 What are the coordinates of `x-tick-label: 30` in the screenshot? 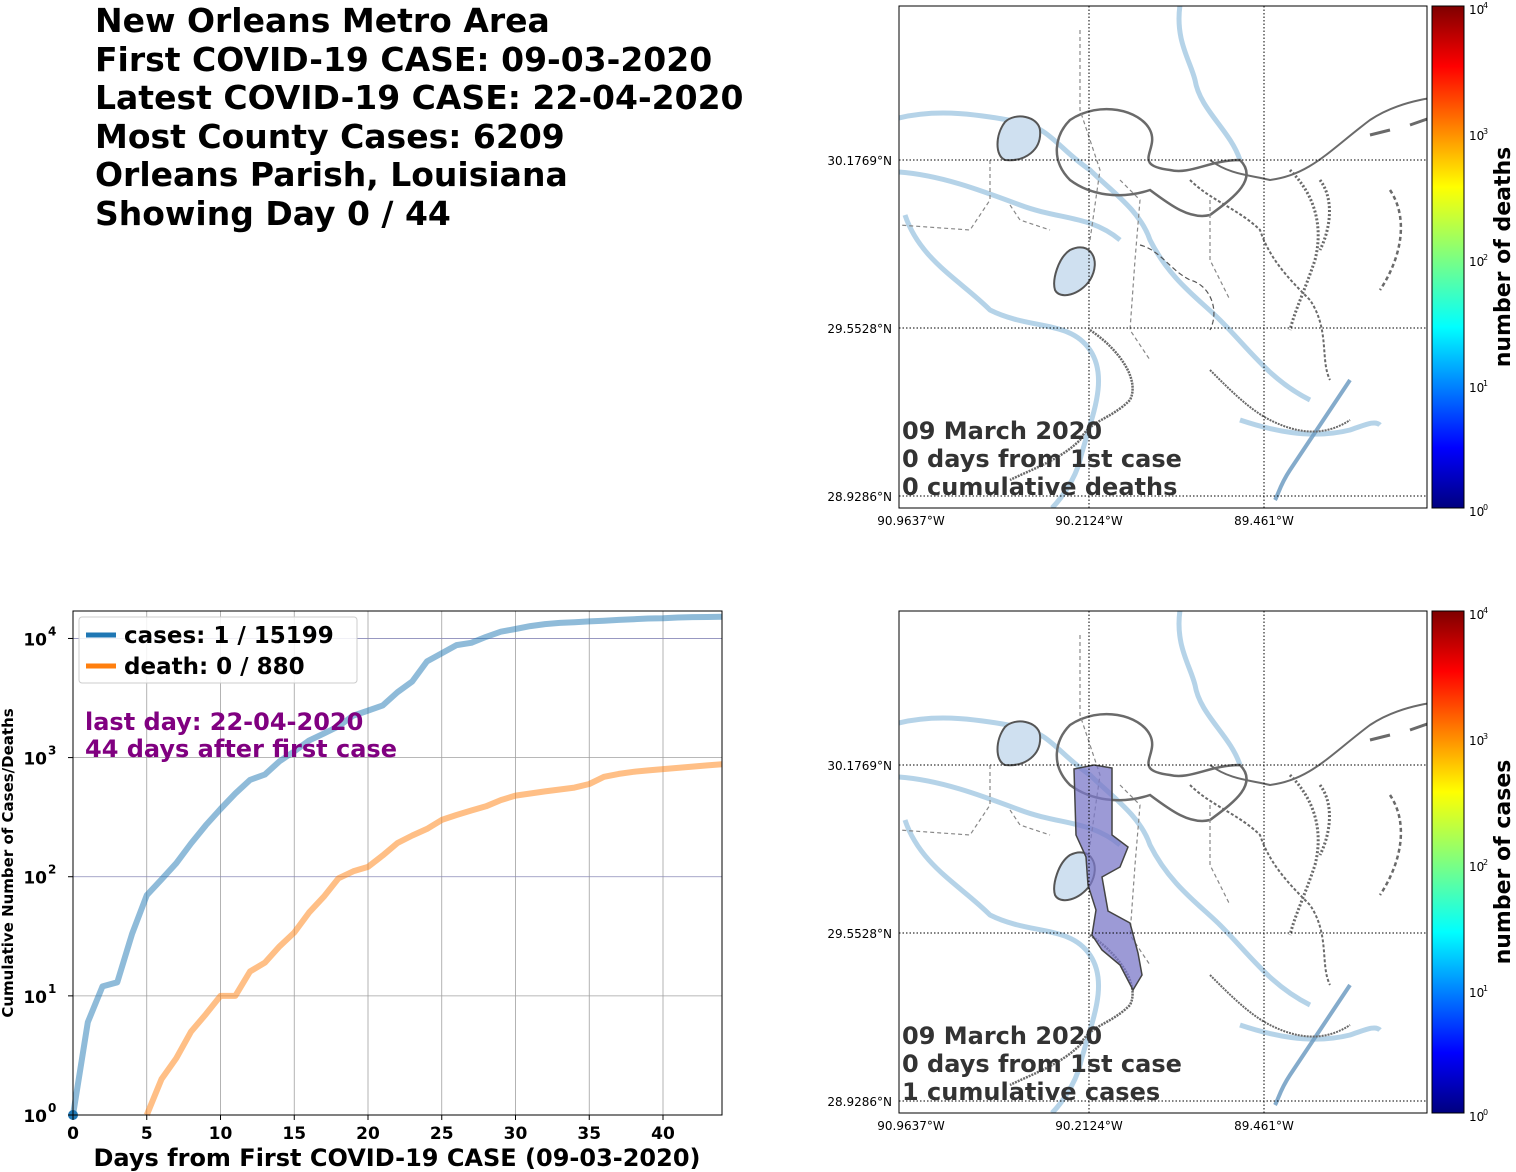 It's located at (516, 1134).